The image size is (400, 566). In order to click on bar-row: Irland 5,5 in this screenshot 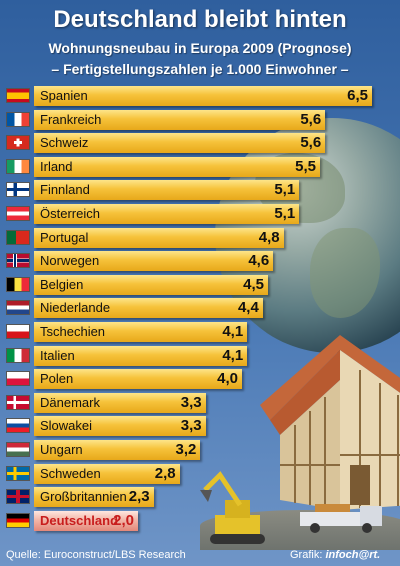, I will do `click(186, 166)`.